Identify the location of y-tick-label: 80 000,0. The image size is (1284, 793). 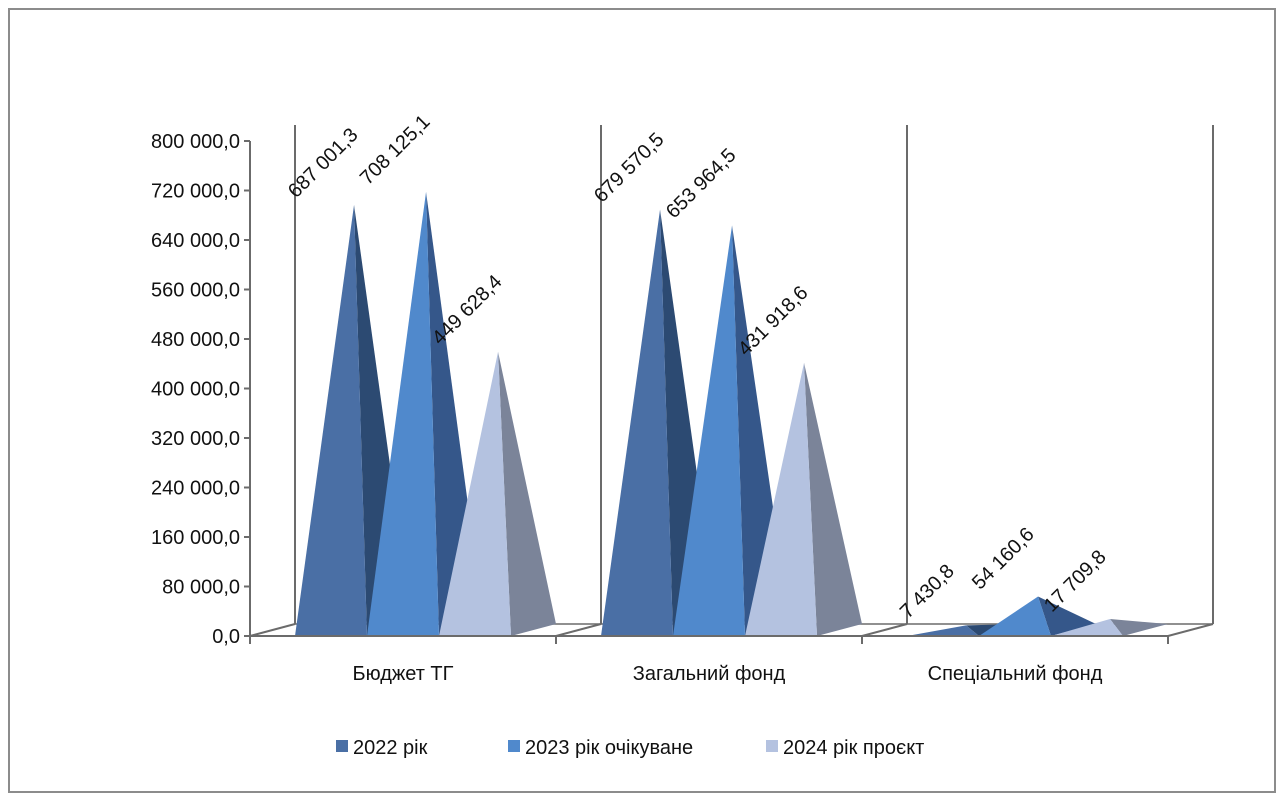
(201, 588).